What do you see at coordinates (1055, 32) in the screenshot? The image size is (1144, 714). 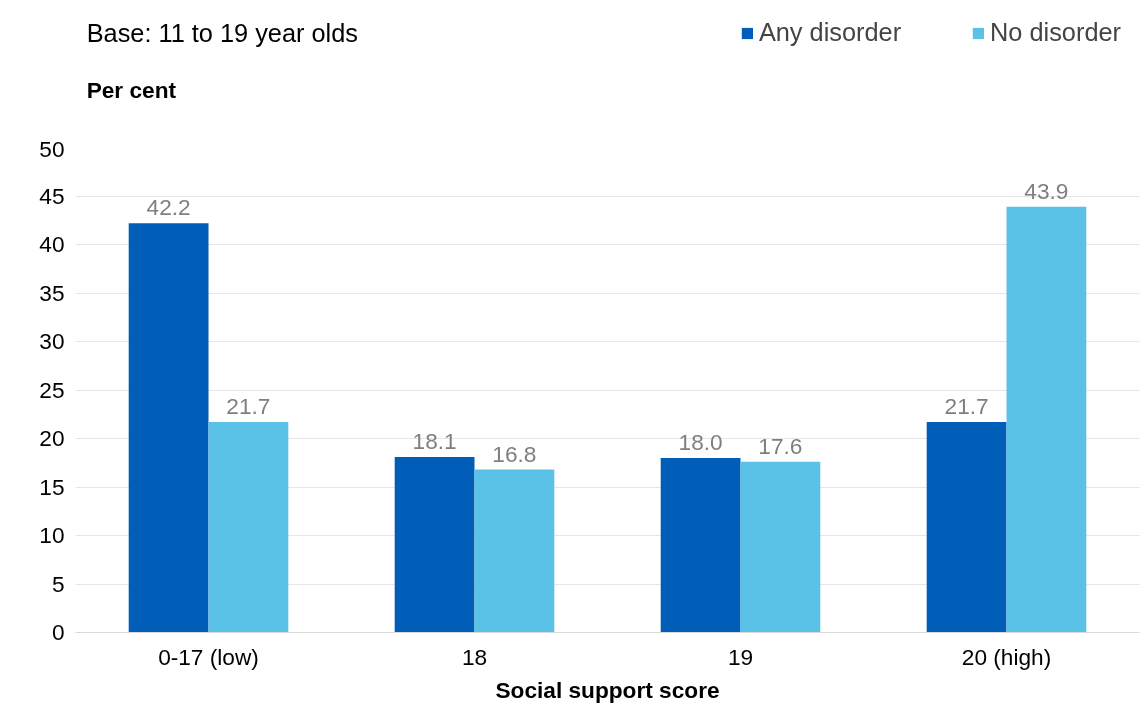 I see `legend-label: No disorder` at bounding box center [1055, 32].